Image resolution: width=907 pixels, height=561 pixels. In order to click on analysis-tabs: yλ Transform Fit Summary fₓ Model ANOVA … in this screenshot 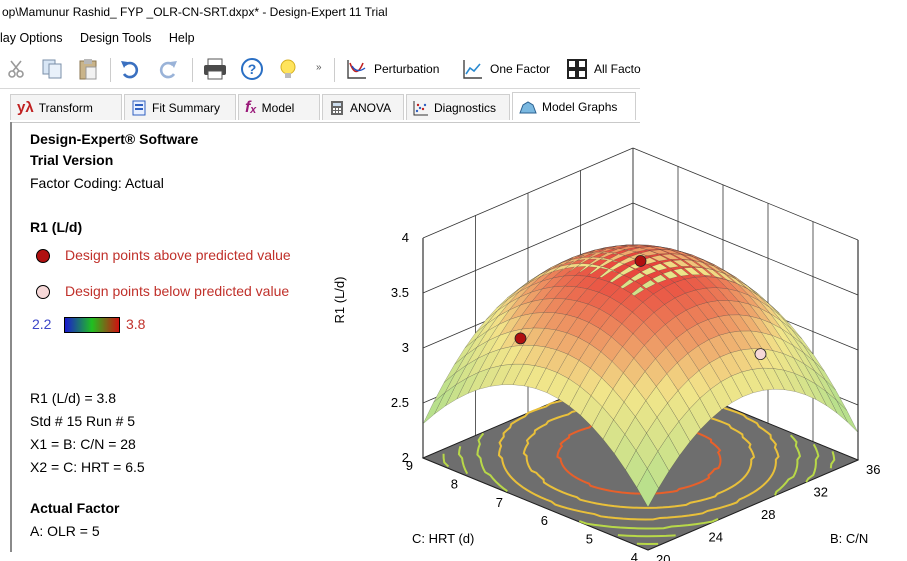, I will do `click(325, 107)`.